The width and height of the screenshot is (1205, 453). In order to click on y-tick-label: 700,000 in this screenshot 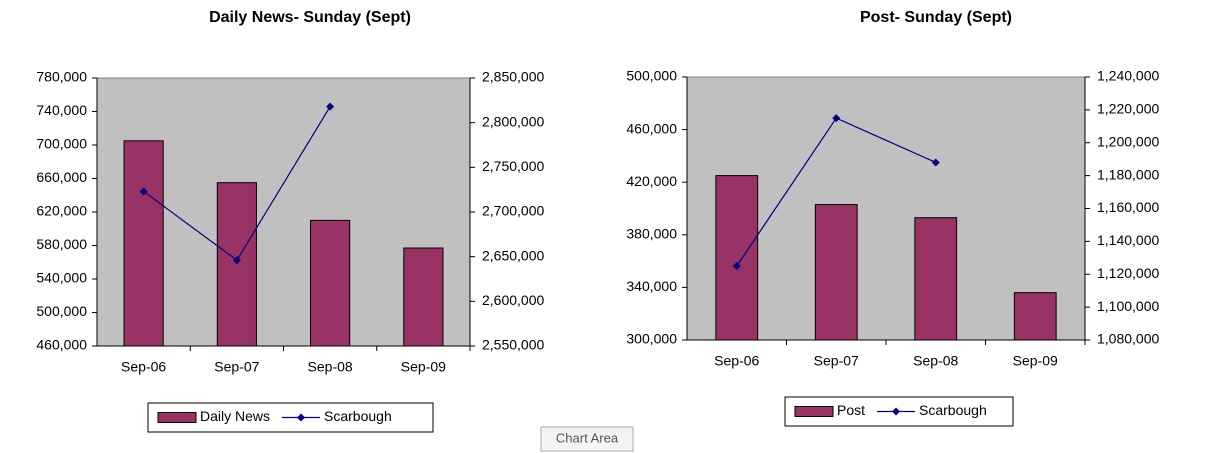, I will do `click(61, 144)`.